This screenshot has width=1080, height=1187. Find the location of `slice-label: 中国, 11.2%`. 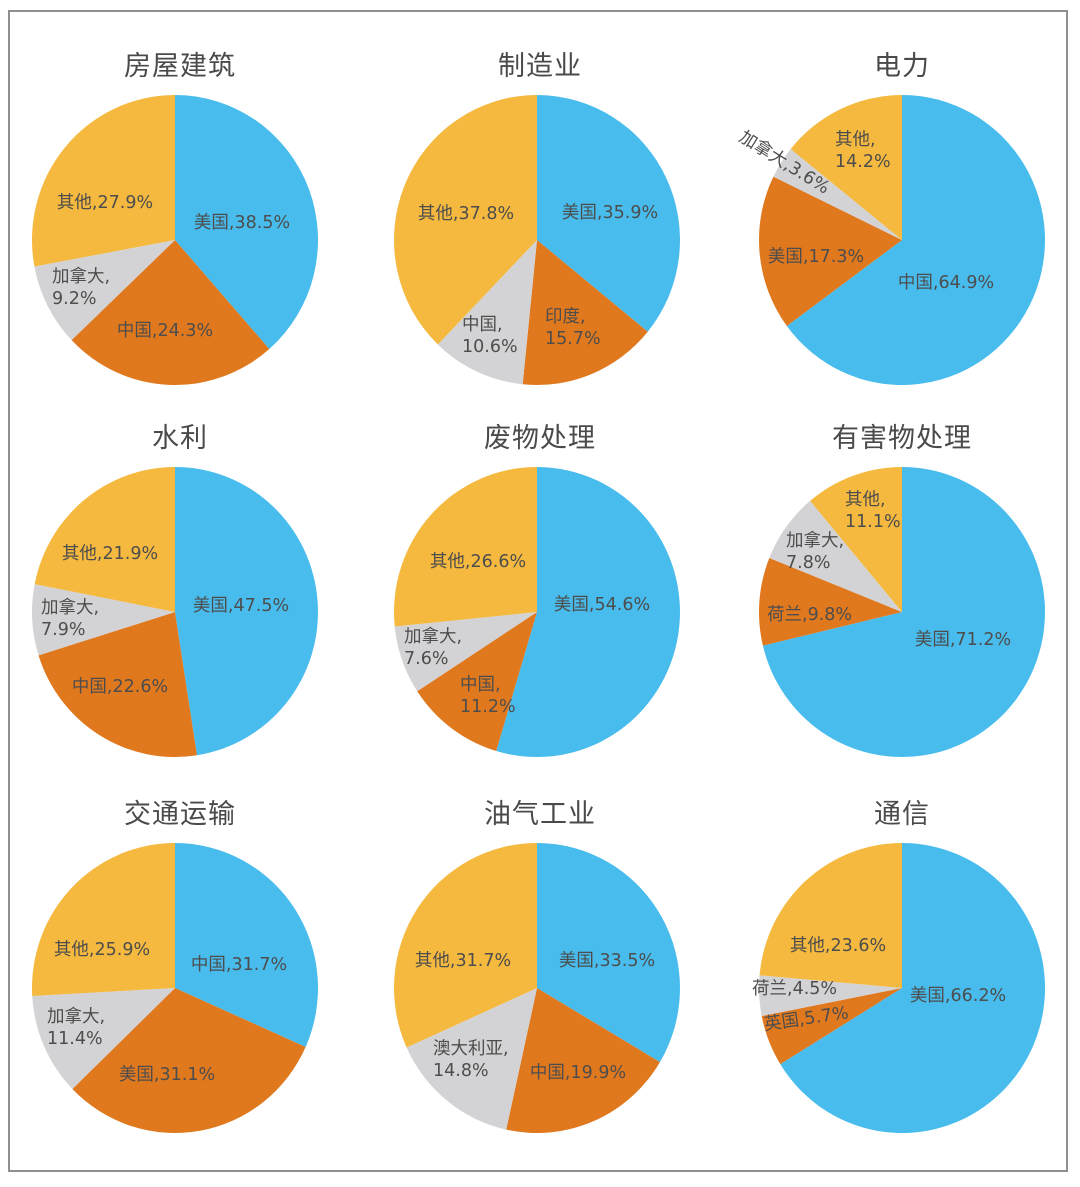

slice-label: 中国, 11.2% is located at coordinates (488, 696).